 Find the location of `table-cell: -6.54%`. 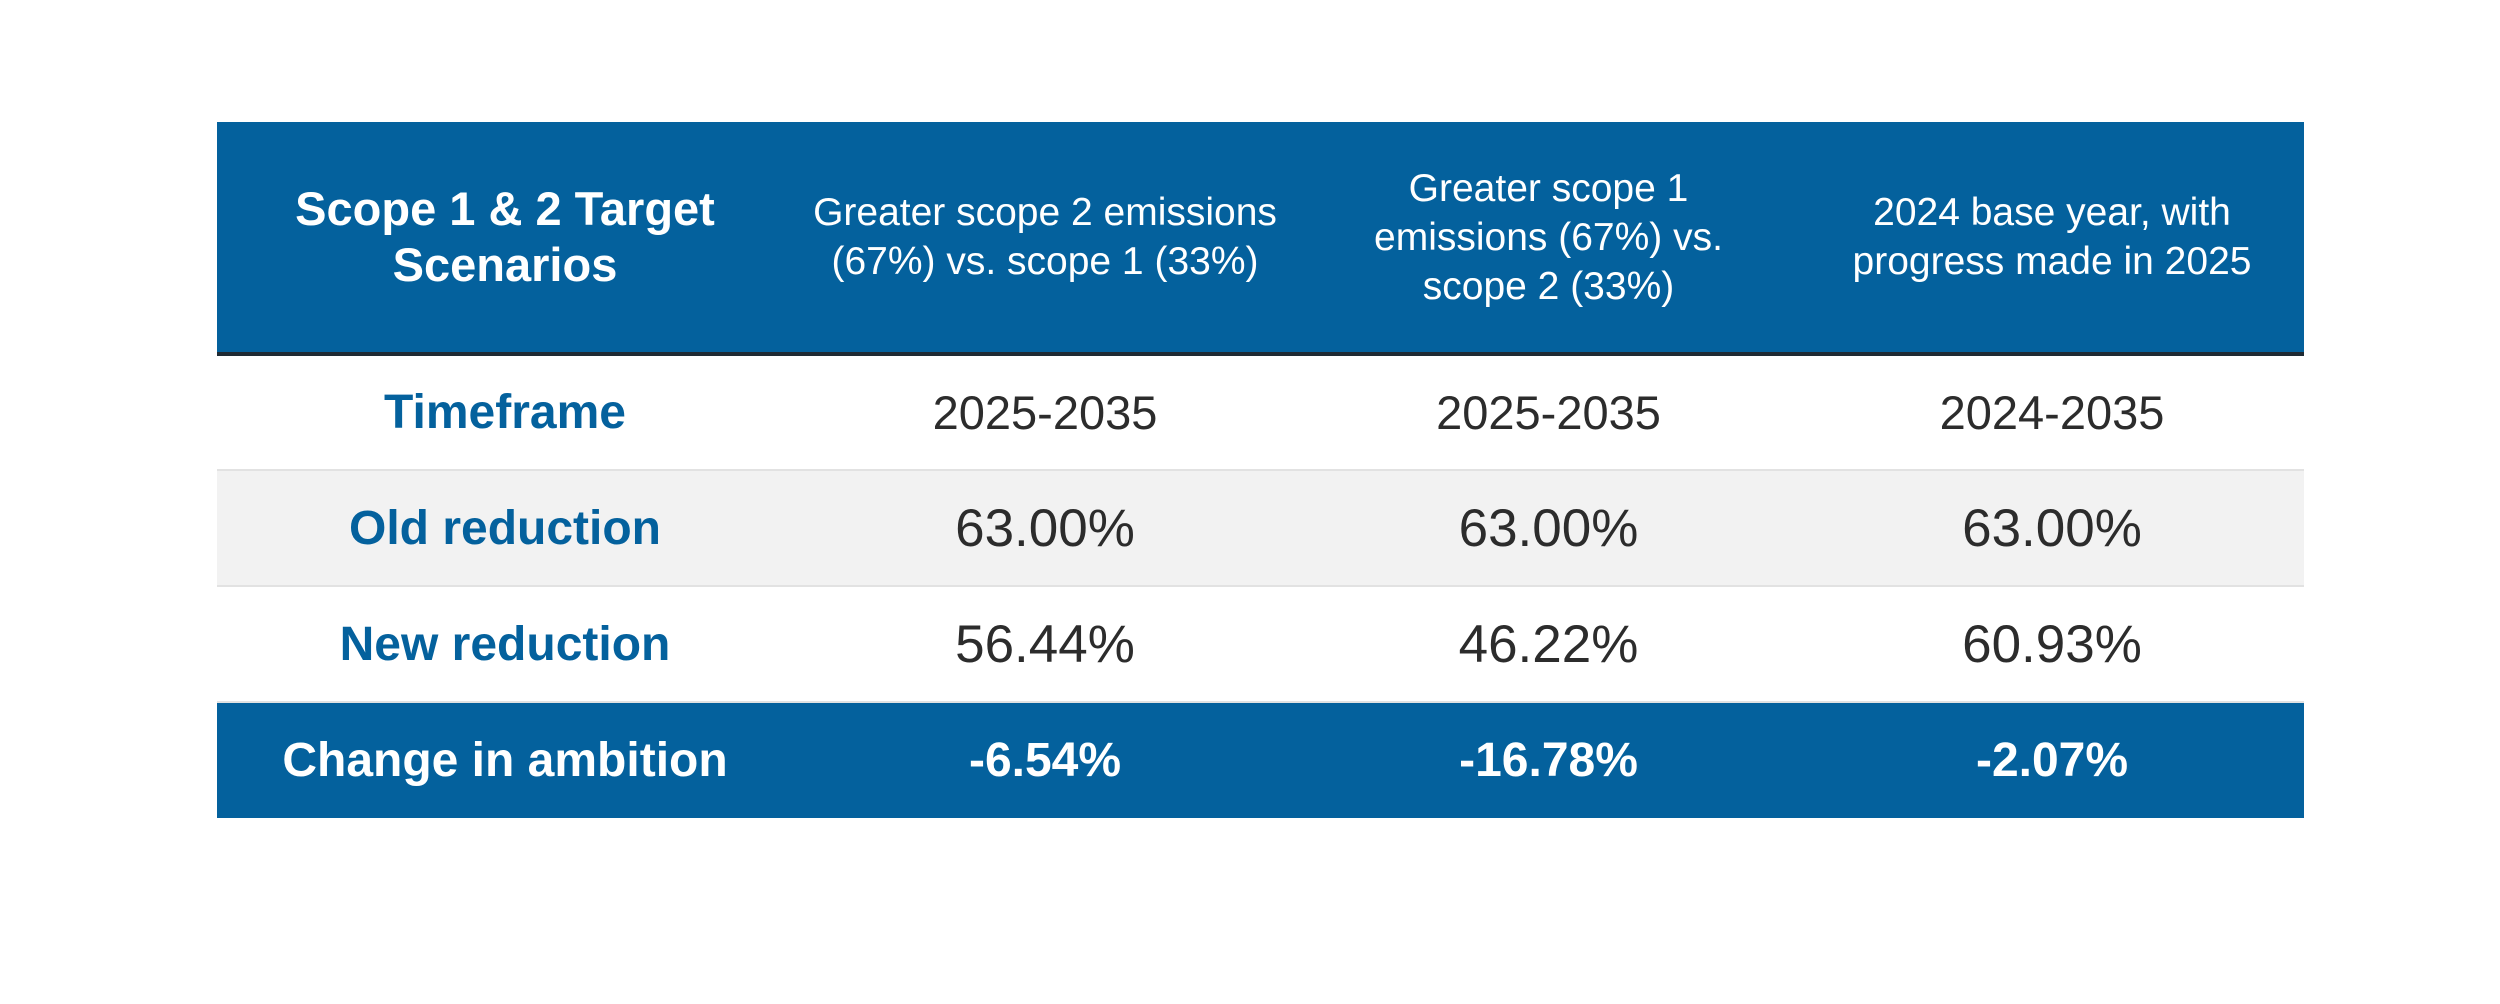

table-cell: -6.54% is located at coordinates (1045, 760).